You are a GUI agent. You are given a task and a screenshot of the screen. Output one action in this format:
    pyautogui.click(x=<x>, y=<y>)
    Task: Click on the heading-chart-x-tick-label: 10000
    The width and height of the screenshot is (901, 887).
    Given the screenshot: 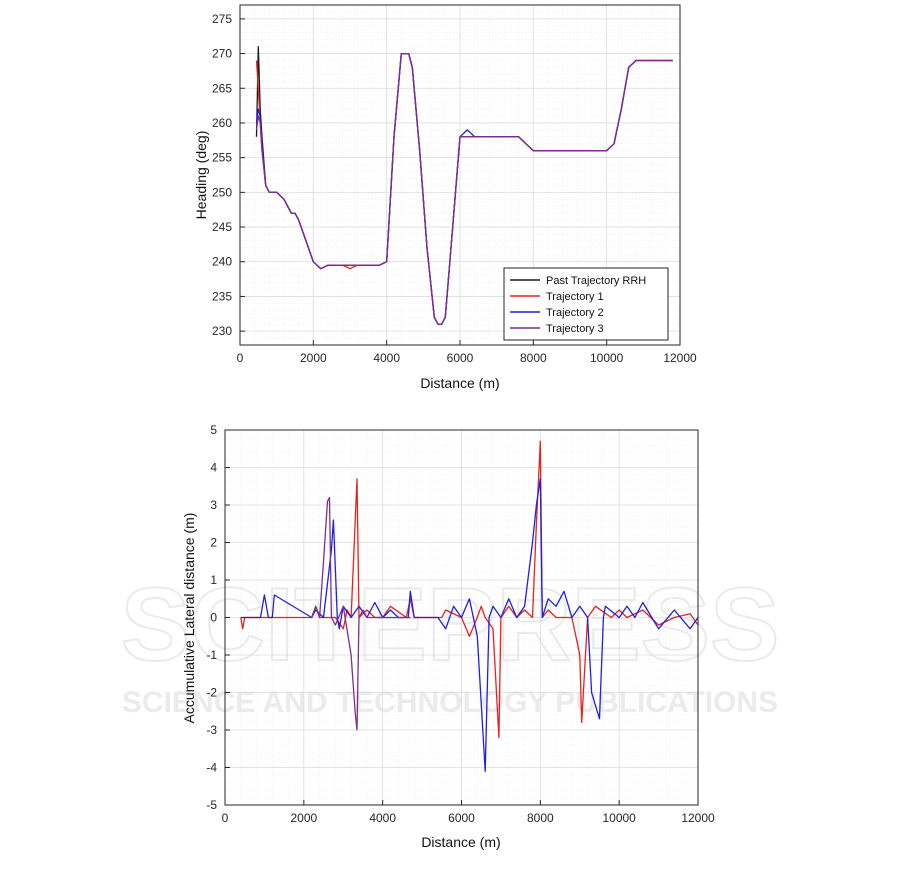 What is the action you would take?
    pyautogui.click(x=607, y=358)
    